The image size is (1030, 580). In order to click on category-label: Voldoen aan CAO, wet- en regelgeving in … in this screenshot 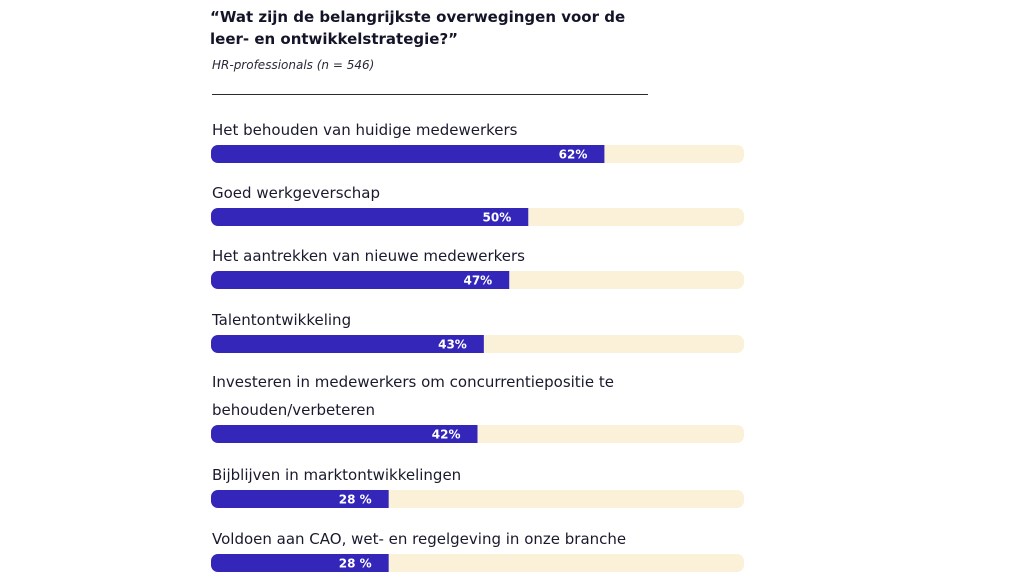, I will do `click(419, 539)`.